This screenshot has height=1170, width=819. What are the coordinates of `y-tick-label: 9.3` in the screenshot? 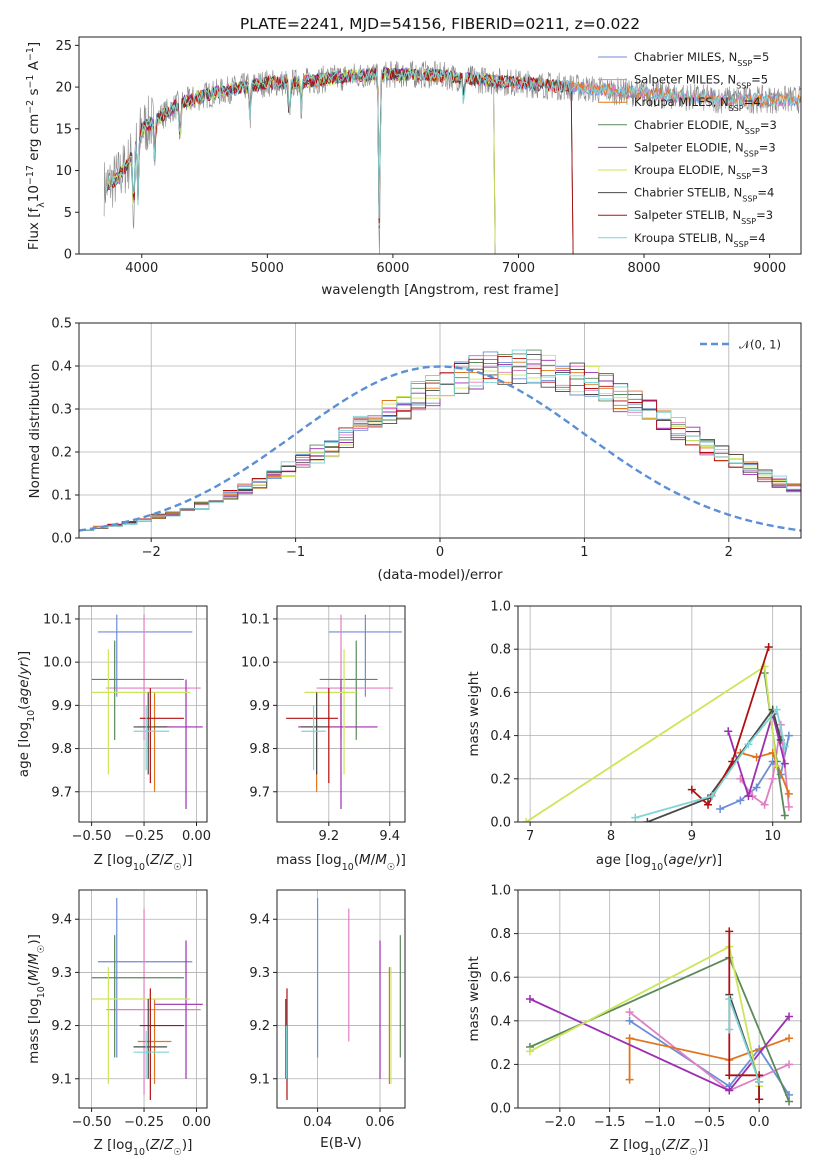 It's located at (61, 973).